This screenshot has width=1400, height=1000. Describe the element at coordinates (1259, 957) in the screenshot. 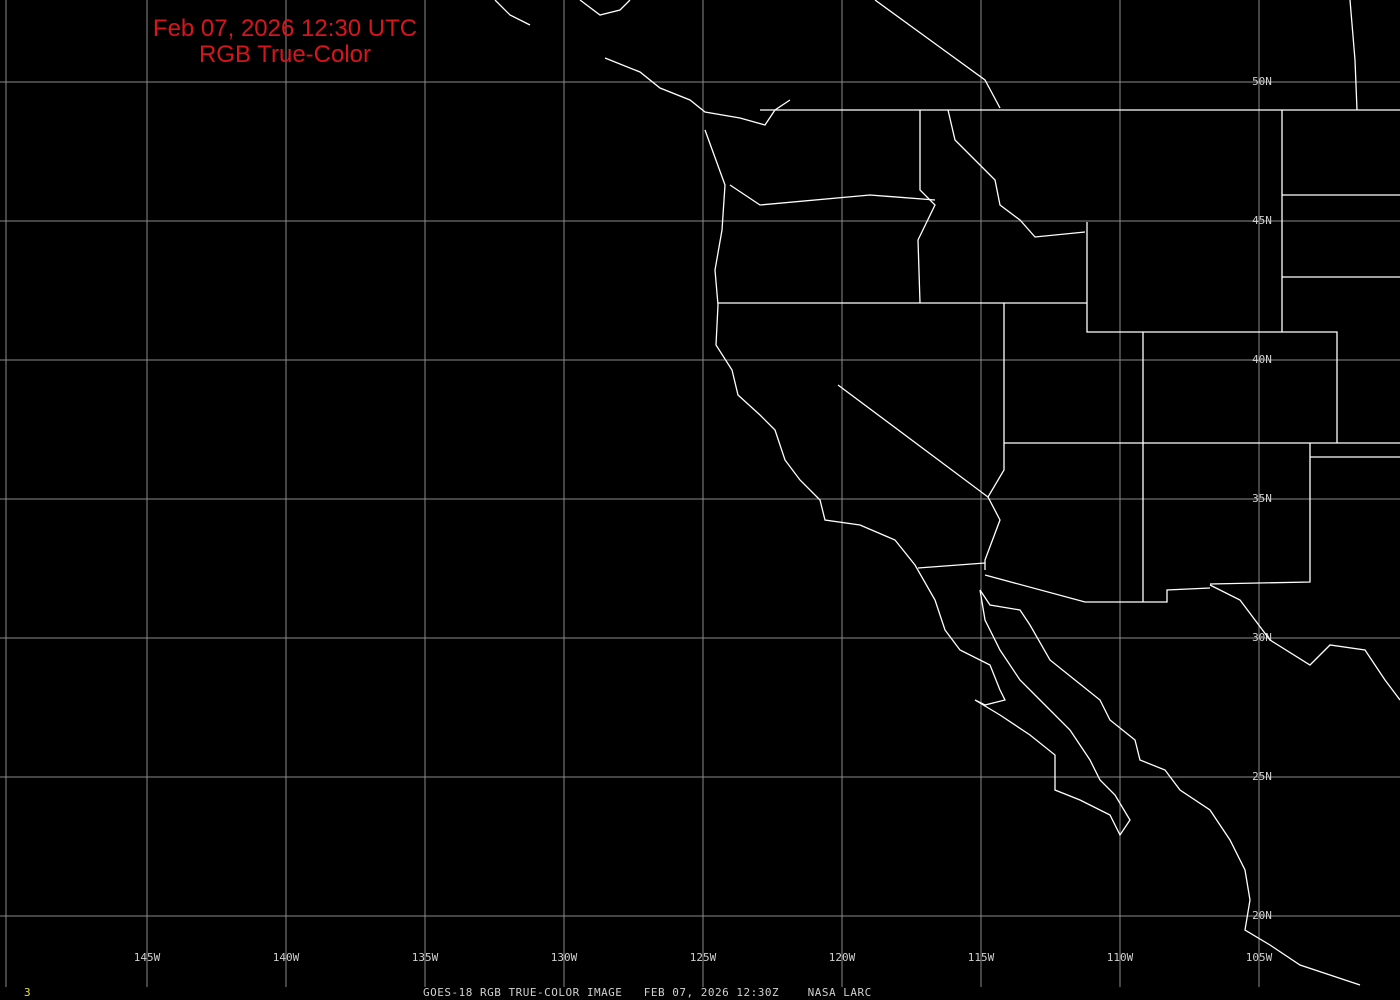

I see `lon-label: 105W` at that location.